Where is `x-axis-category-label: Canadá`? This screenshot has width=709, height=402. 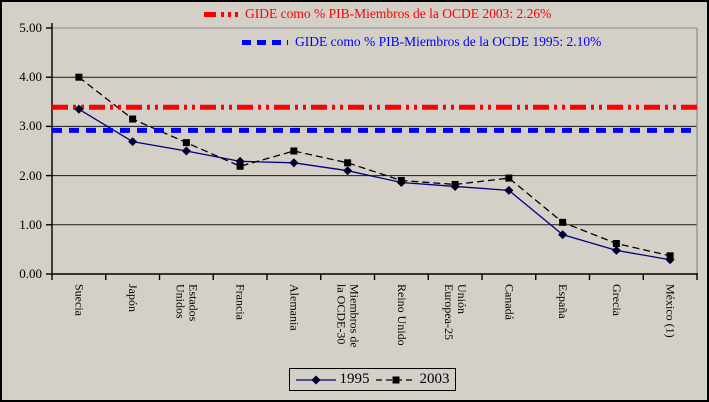 x-axis-category-label: Canadá is located at coordinates (509, 302).